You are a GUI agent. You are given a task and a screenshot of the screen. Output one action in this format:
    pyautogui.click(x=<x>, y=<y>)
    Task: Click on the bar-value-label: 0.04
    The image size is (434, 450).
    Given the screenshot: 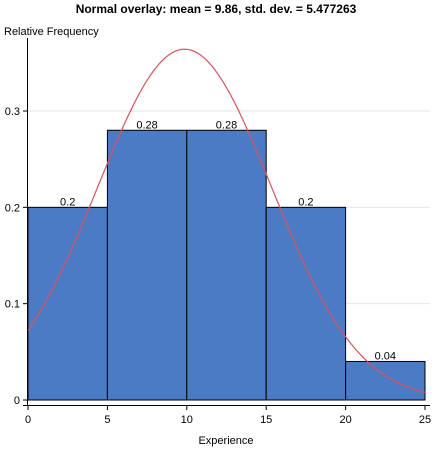 What is the action you would take?
    pyautogui.click(x=385, y=356)
    